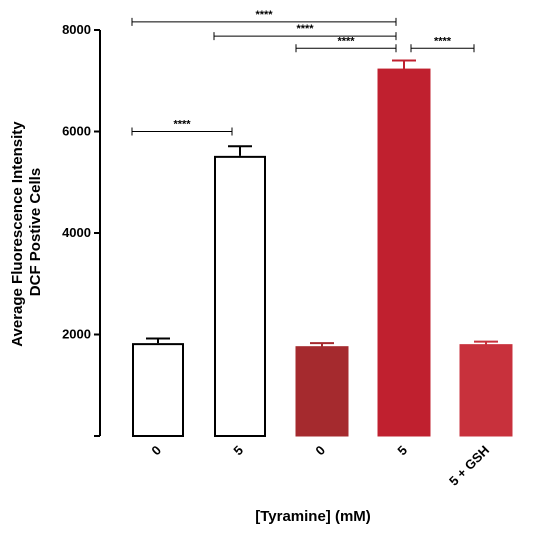 Image resolution: width=550 pixels, height=534 pixels. Describe the element at coordinates (303, 72) in the screenshot. I see `significance-brackets: **** **** **** **** ****` at that location.